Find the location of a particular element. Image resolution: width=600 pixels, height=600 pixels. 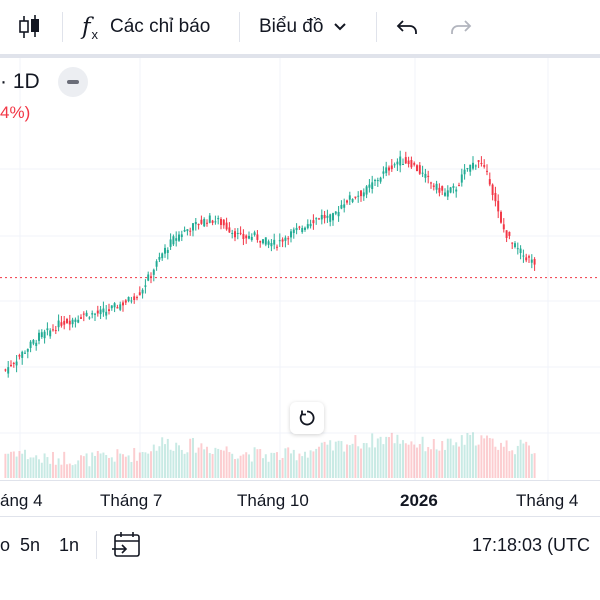

indicators-label: Các chỉ báo is located at coordinates (160, 26).